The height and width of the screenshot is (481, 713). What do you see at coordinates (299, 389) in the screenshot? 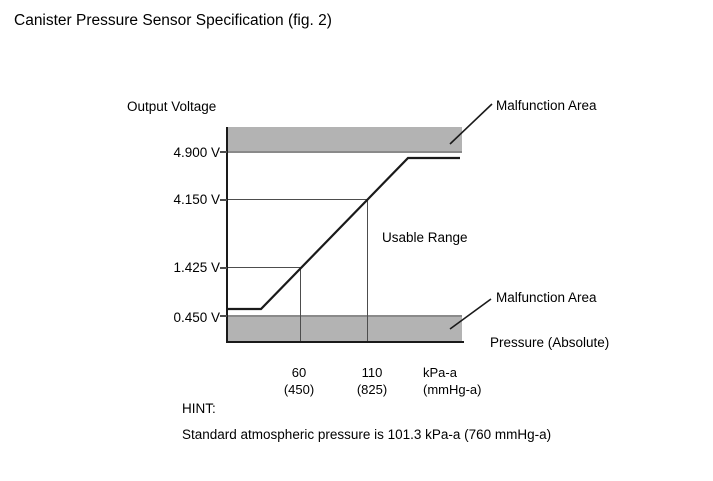
I see `x-tick-60-mmhg: (450)` at bounding box center [299, 389].